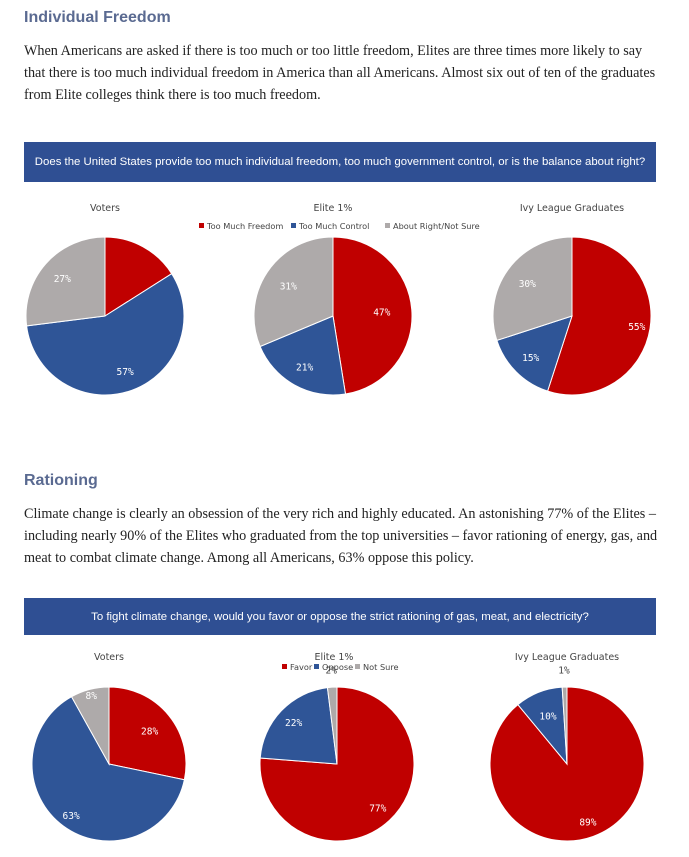  What do you see at coordinates (436, 226) in the screenshot?
I see `legend-label: About Right/Not Sure` at bounding box center [436, 226].